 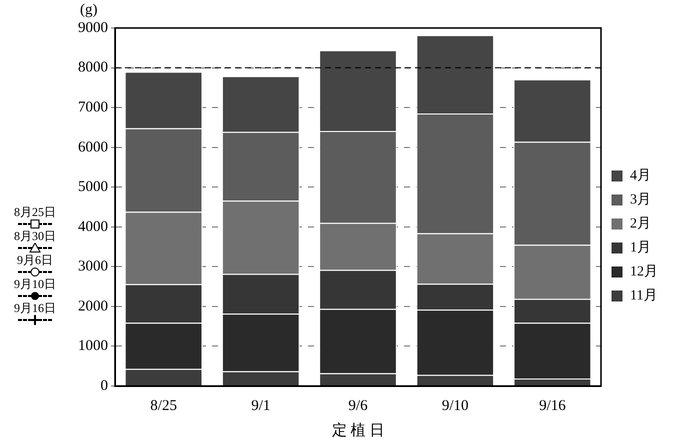 What do you see at coordinates (93, 107) in the screenshot?
I see `y-tick-label: 7000` at bounding box center [93, 107].